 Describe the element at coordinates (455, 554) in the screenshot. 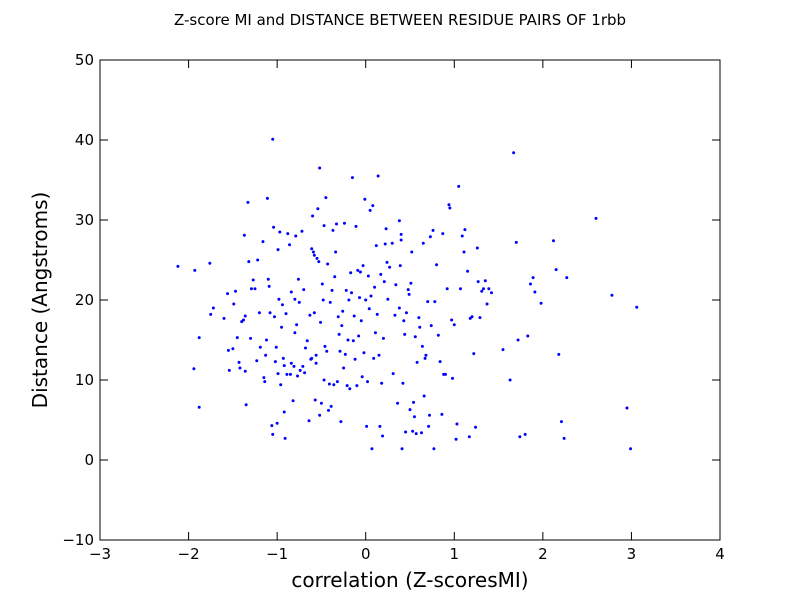

I see `x-tick-label: 1` at that location.